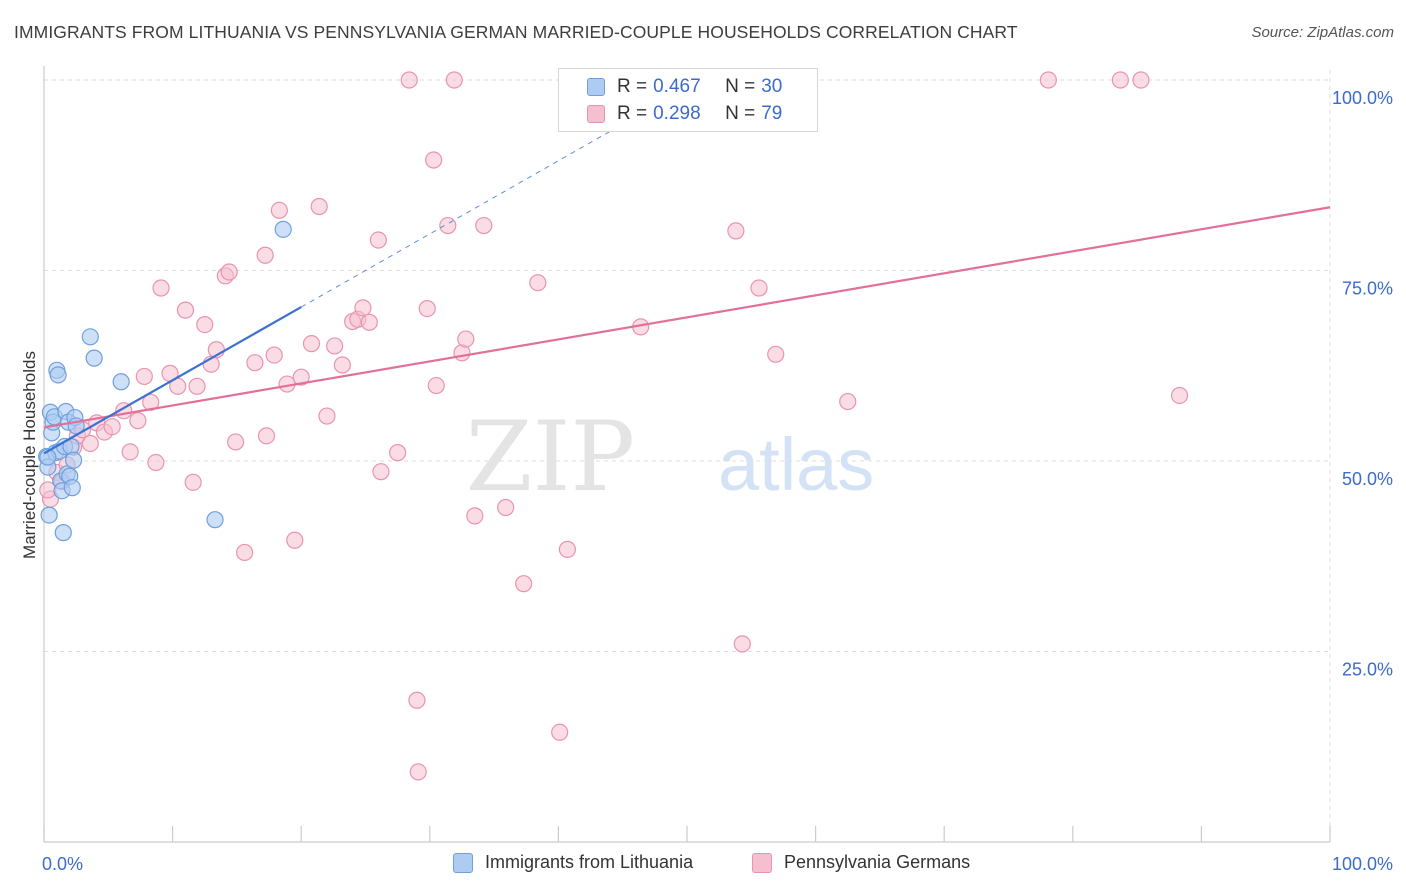 This screenshot has width=1406, height=892. I want to click on correlation-legend: R = 0.467 N = 30 R = 0.298 N = 79, so click(688, 100).